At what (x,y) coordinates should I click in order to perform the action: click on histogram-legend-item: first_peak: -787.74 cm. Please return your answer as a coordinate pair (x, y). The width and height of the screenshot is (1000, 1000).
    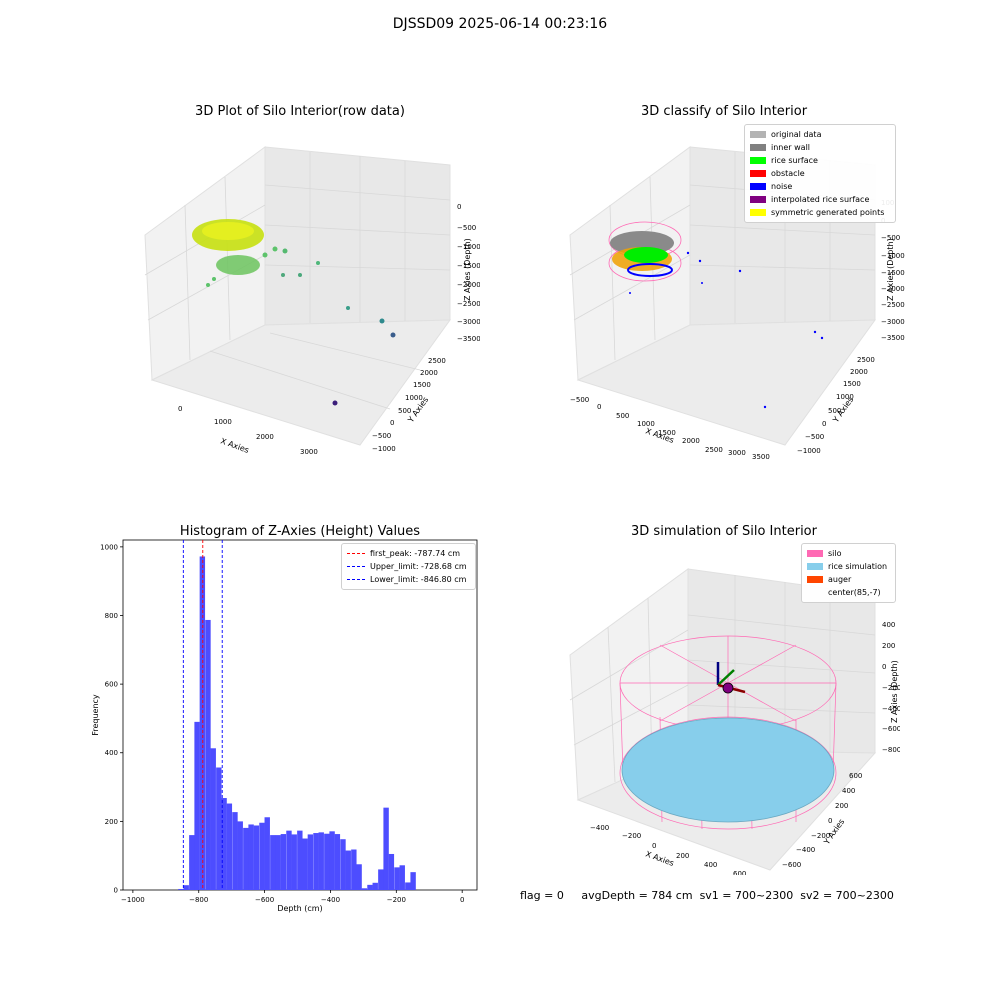
    Looking at the image, I should click on (408, 553).